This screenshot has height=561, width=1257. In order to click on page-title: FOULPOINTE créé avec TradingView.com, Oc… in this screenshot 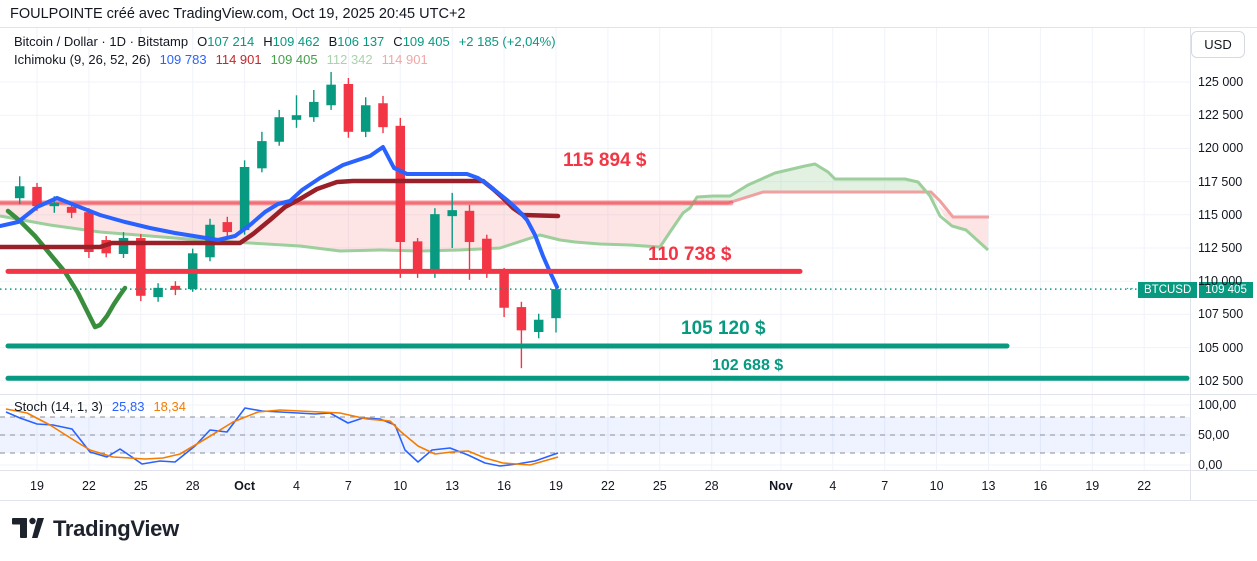, I will do `click(238, 14)`.